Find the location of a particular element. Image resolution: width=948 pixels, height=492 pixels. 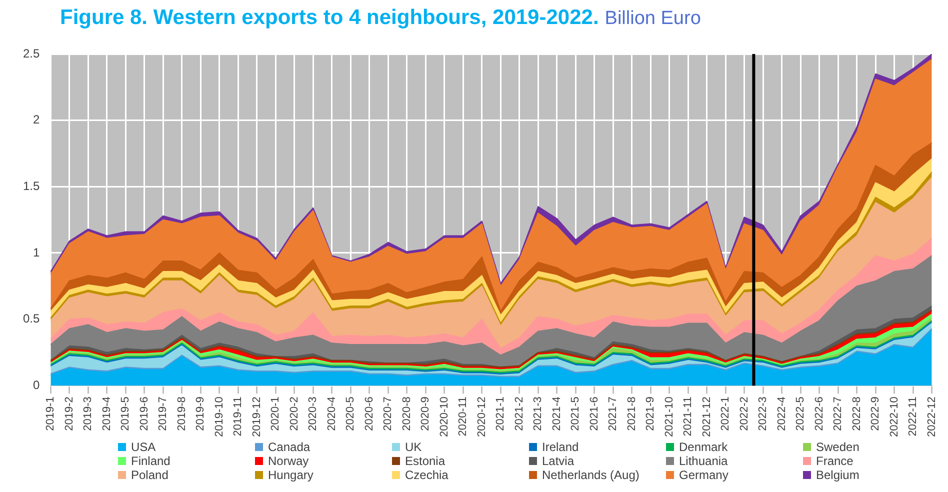

legend-label: Latvia is located at coordinates (558, 461).